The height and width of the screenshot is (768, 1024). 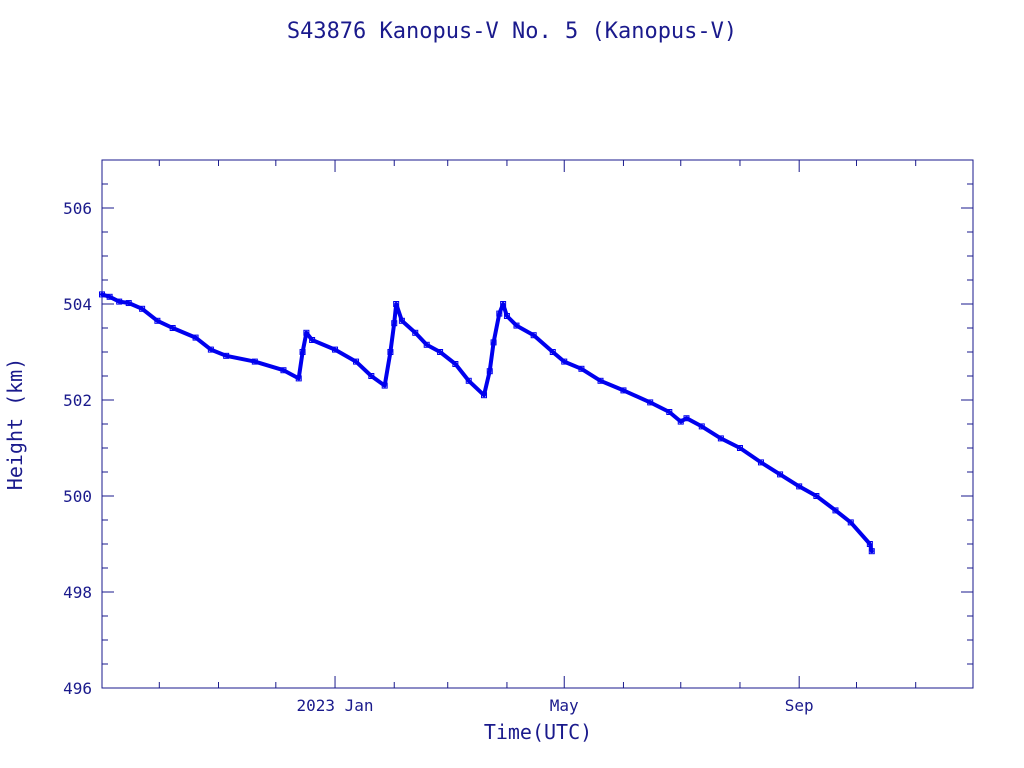 What do you see at coordinates (77, 400) in the screenshot?
I see `y-tick-label: 502` at bounding box center [77, 400].